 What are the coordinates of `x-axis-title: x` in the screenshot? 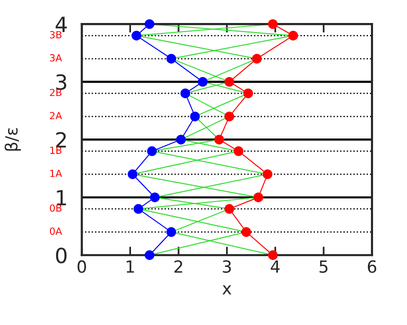 It's located at (227, 289).